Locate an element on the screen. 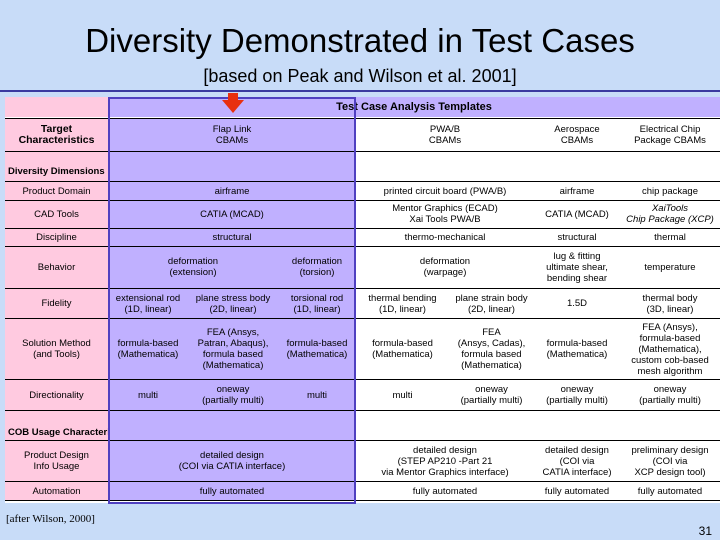  aero-solution: formula-based (Mathematica) is located at coordinates (577, 349).